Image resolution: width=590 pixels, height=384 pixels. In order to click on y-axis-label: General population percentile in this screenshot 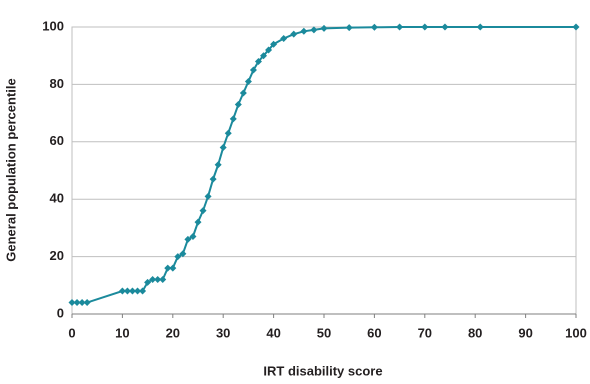, I will do `click(10, 169)`.